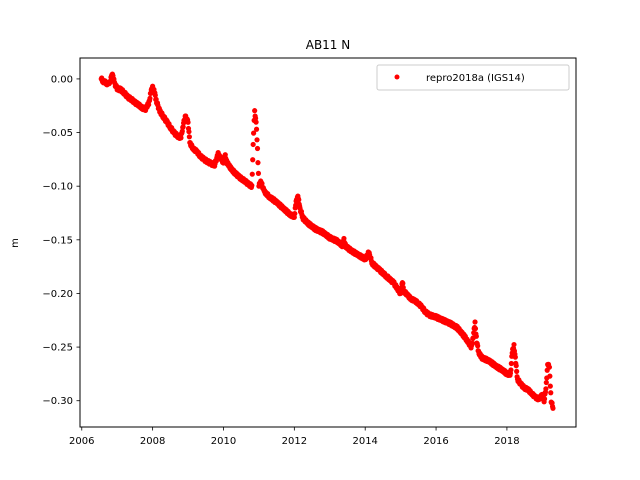 The width and height of the screenshot is (640, 480). What do you see at coordinates (152, 441) in the screenshot?
I see `x-tick-label: 2008` at bounding box center [152, 441].